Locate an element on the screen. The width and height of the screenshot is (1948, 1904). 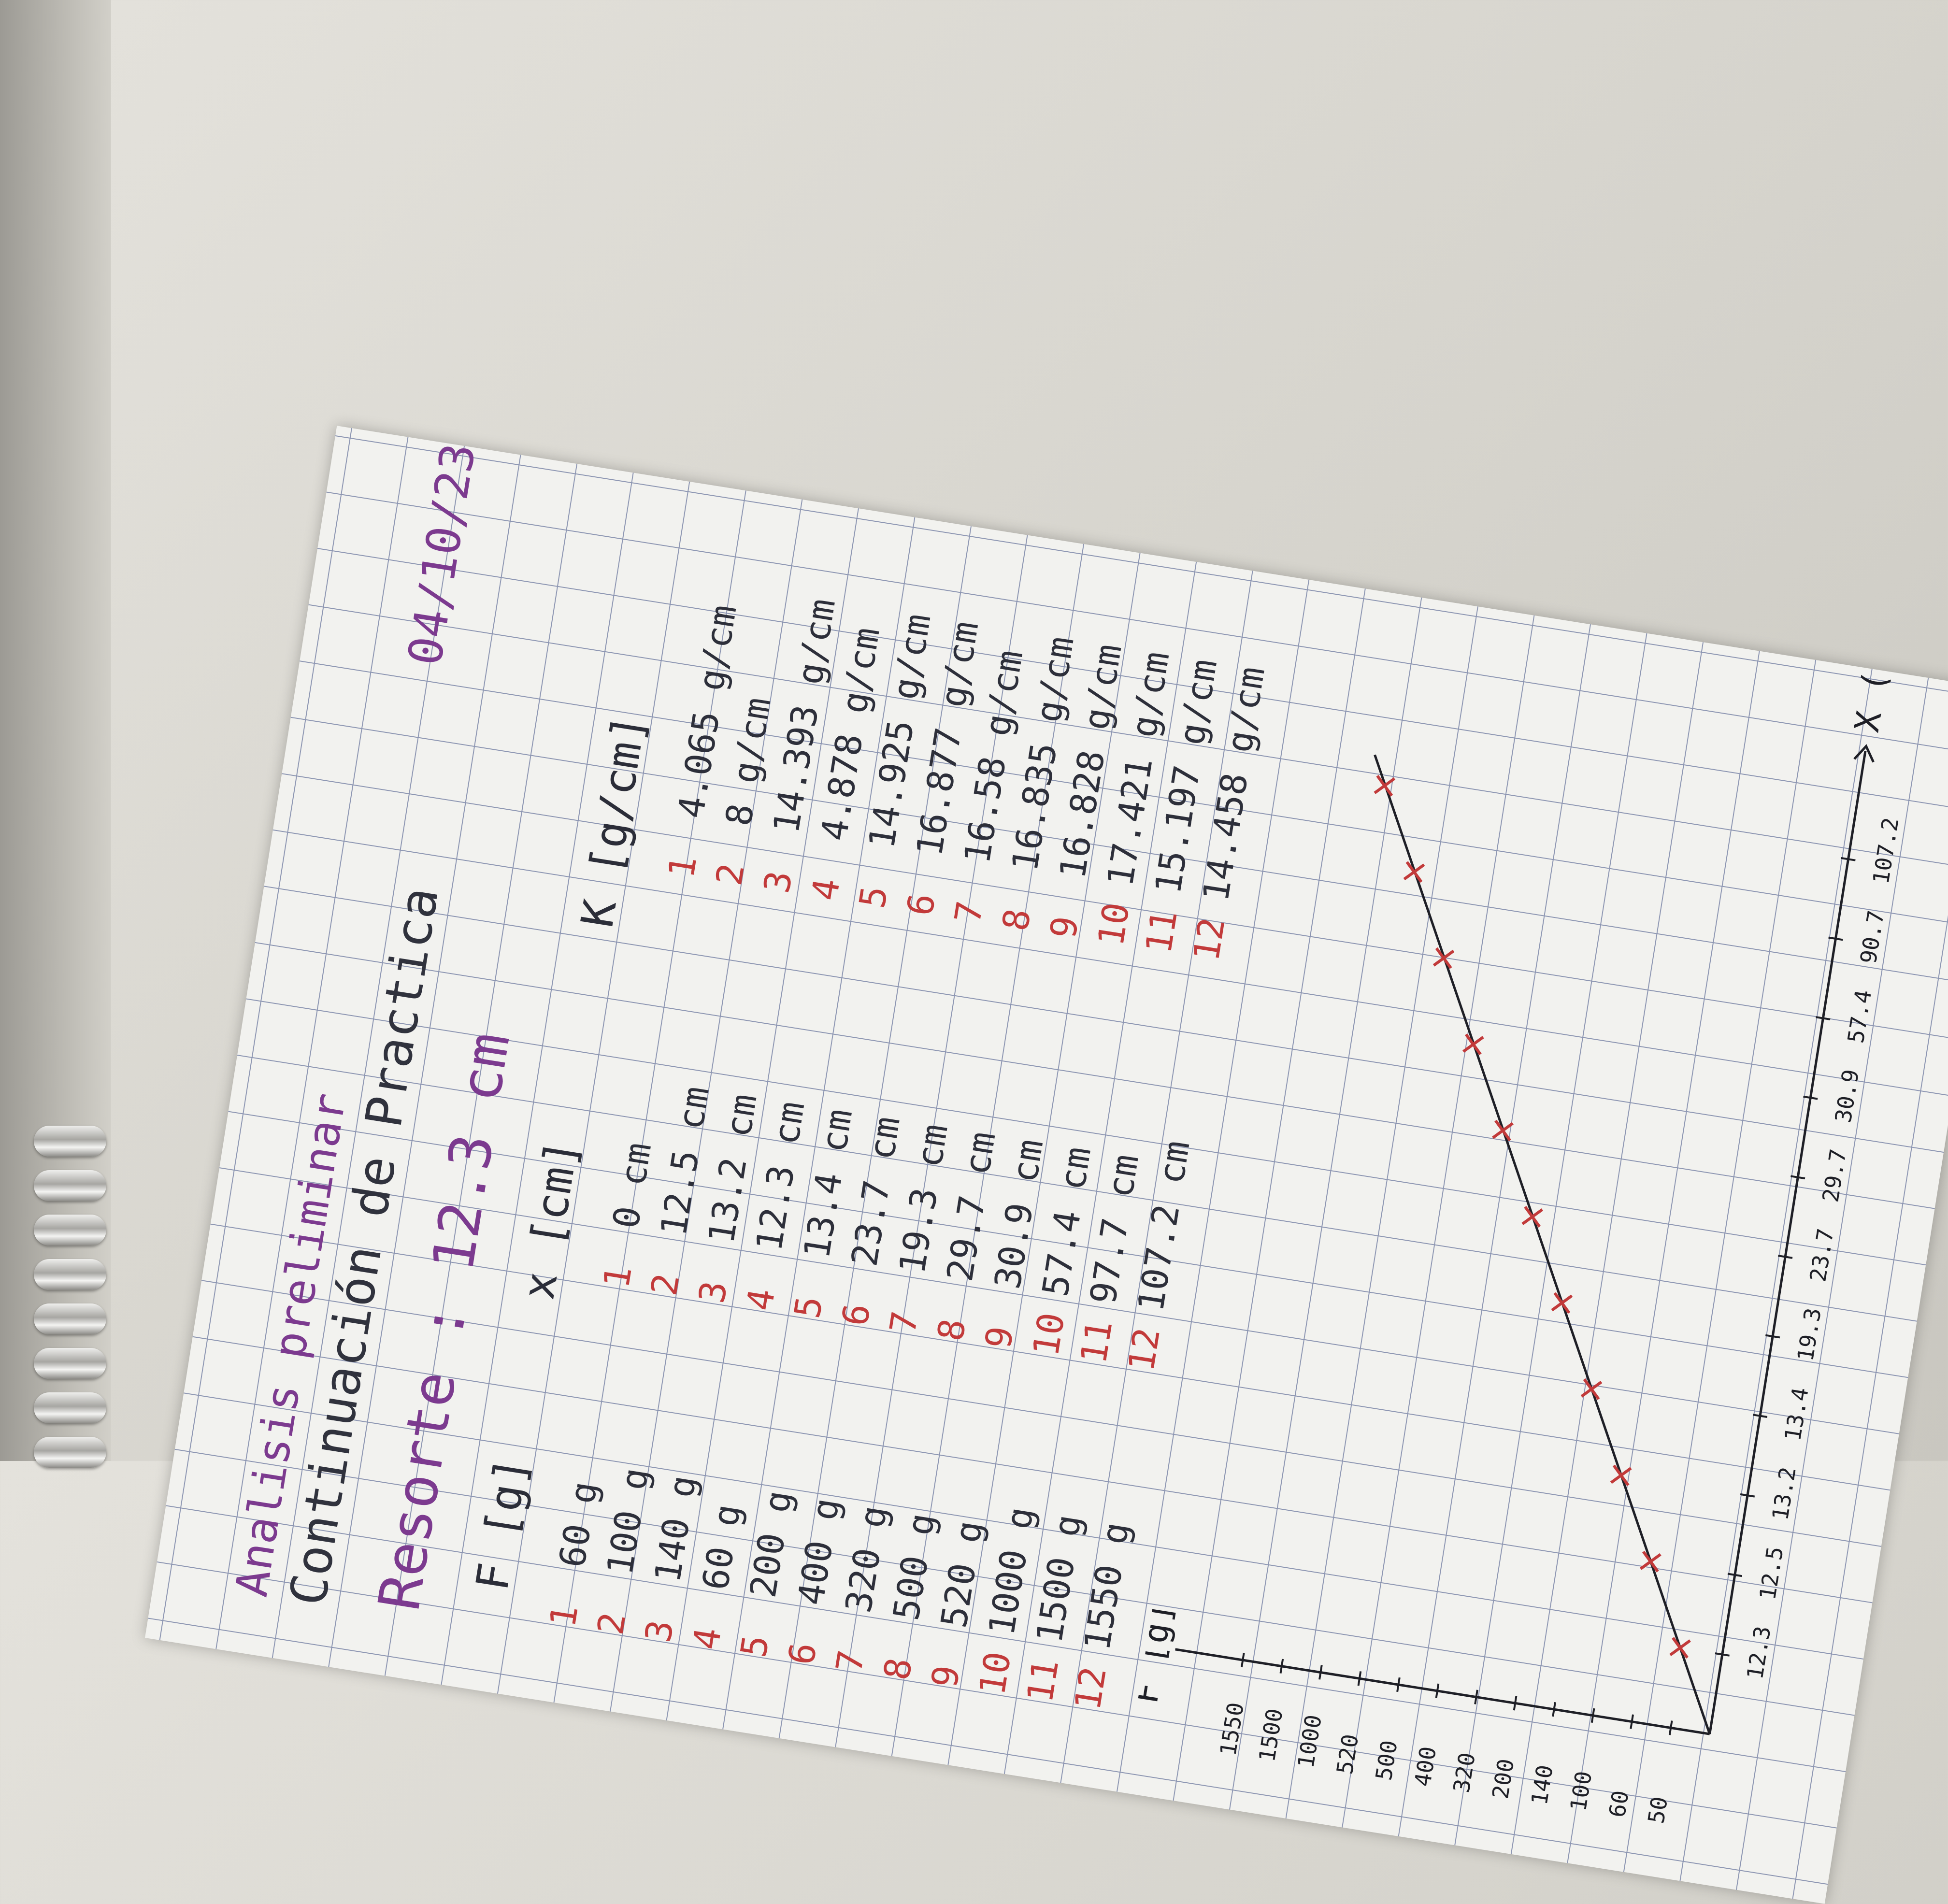
row-index-x: 5 is located at coordinates (809, 1307).